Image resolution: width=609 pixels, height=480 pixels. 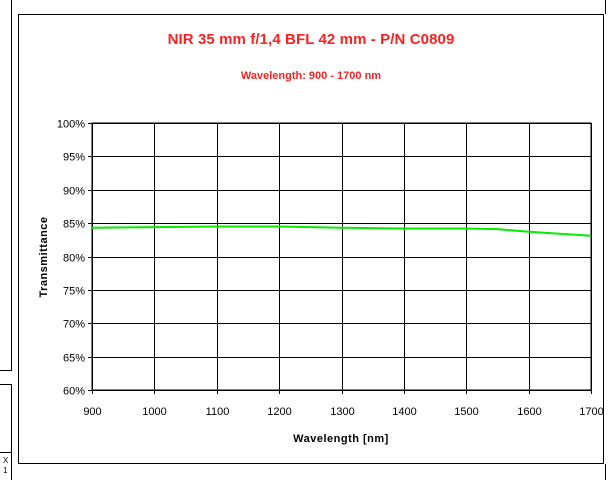 What do you see at coordinates (74, 292) in the screenshot?
I see `y-tick-label: 75%` at bounding box center [74, 292].